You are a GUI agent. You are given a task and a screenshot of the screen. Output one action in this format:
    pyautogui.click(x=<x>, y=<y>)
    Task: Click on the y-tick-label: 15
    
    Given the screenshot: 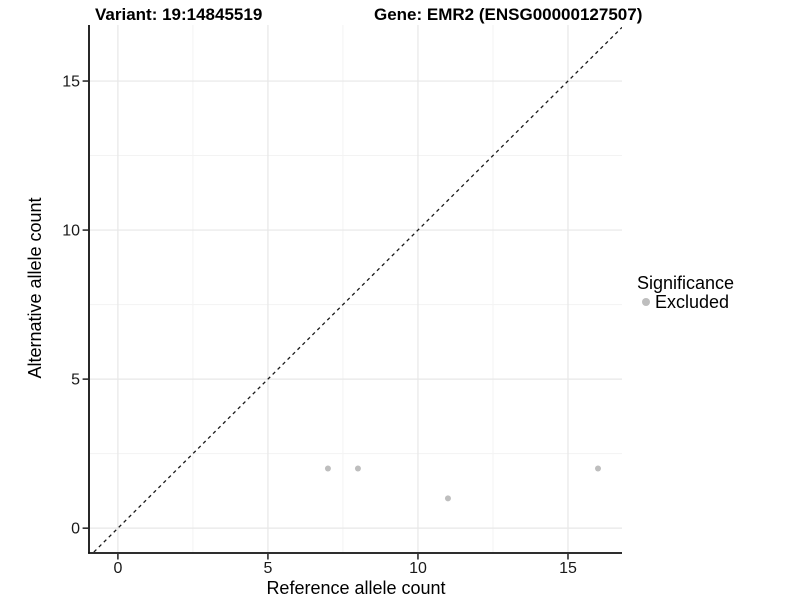 What is the action you would take?
    pyautogui.click(x=71, y=82)
    